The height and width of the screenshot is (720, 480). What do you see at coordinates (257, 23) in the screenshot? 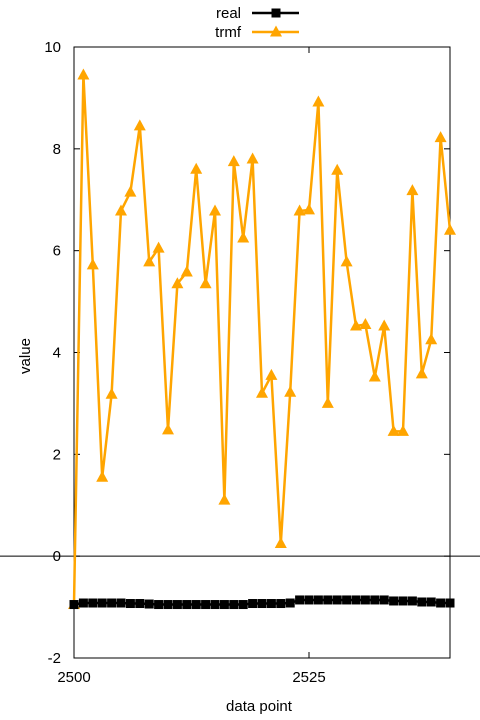
I see `legend: real trmf` at bounding box center [257, 23].